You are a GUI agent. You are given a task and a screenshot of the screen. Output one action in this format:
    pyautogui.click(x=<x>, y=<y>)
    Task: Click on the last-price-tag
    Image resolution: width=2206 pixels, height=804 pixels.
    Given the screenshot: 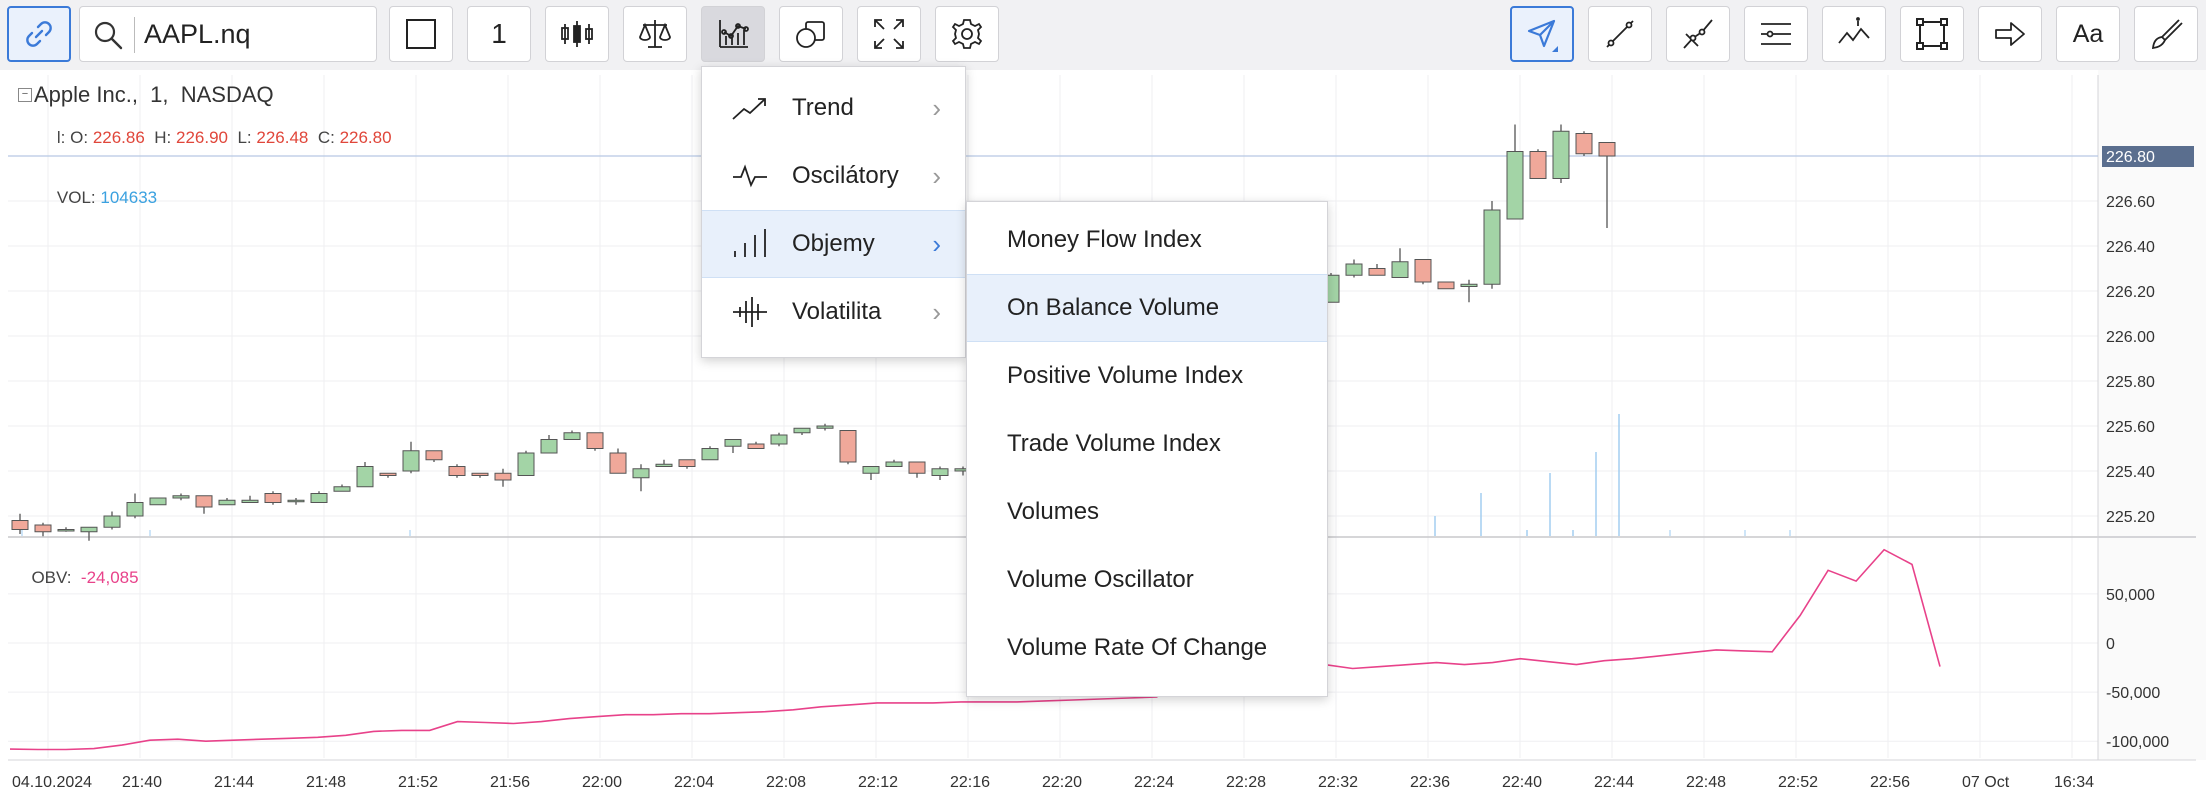 What is the action you would take?
    pyautogui.click(x=2148, y=156)
    